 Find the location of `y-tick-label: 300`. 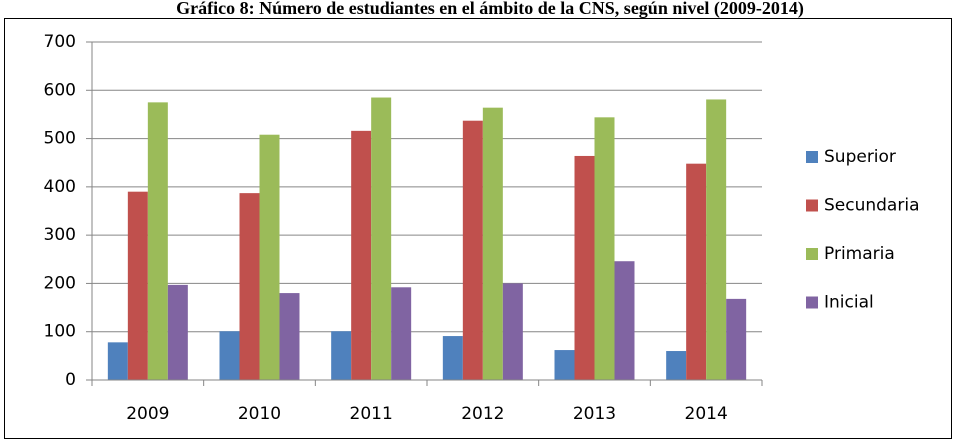

y-tick-label: 300 is located at coordinates (60, 235).